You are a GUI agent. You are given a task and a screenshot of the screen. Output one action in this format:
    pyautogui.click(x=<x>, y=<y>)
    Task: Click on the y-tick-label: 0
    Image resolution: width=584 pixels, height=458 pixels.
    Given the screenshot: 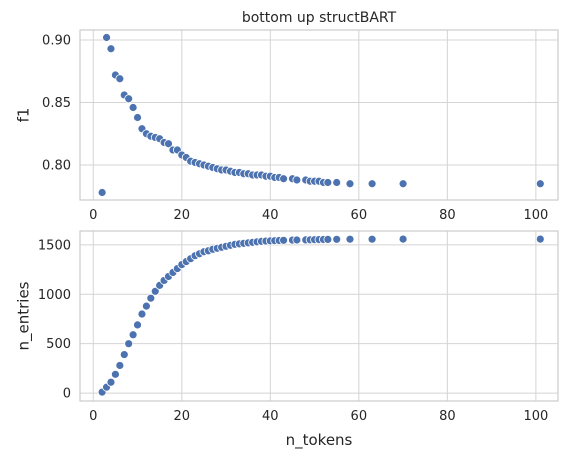 What is the action you would take?
    pyautogui.click(x=67, y=394)
    